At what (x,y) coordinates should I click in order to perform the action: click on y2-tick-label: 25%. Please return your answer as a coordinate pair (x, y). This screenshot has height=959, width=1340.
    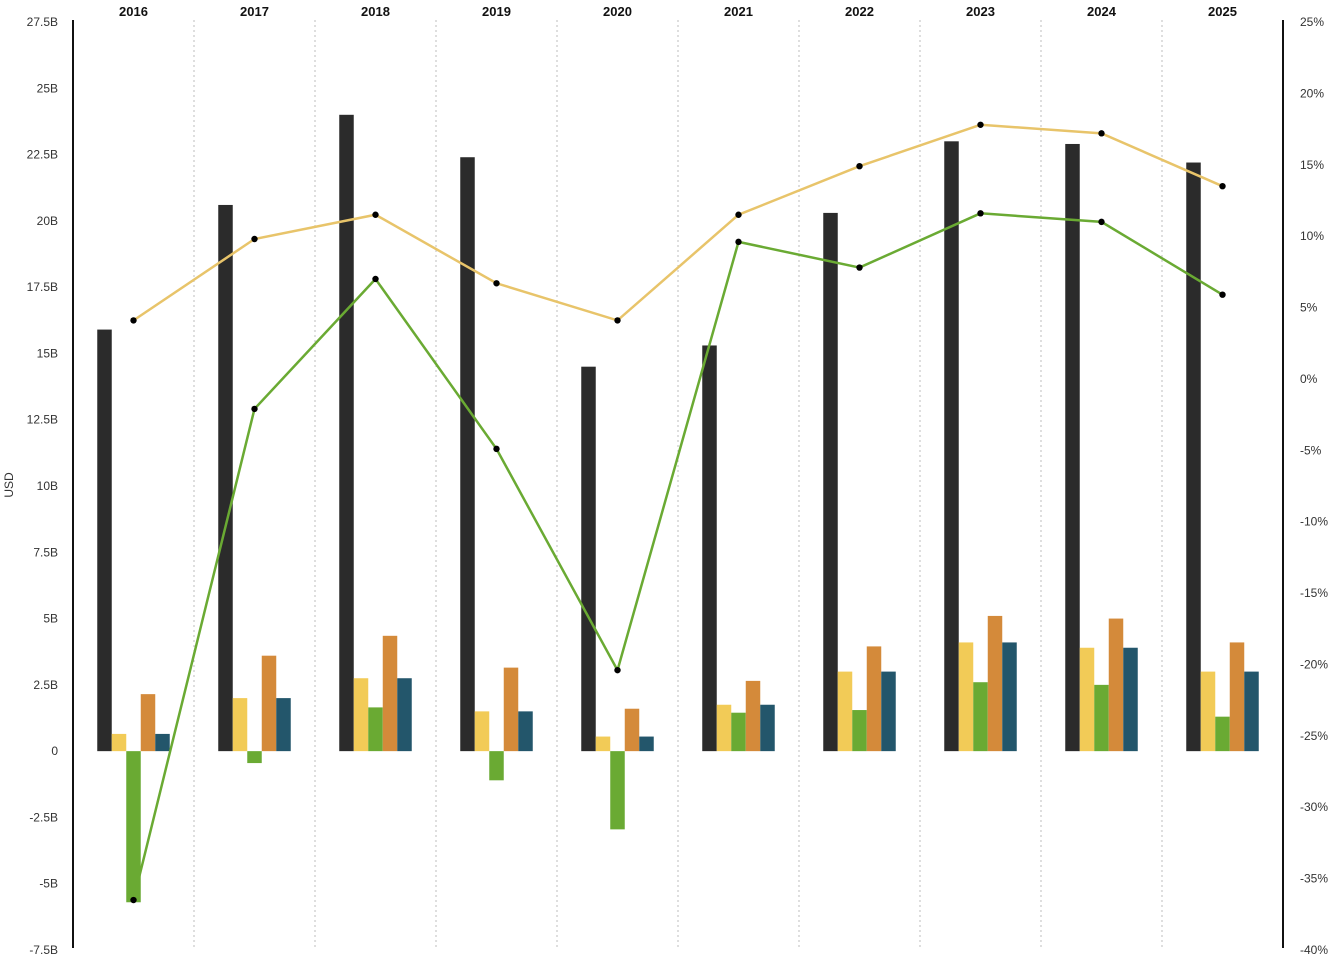
    Looking at the image, I should click on (1312, 22).